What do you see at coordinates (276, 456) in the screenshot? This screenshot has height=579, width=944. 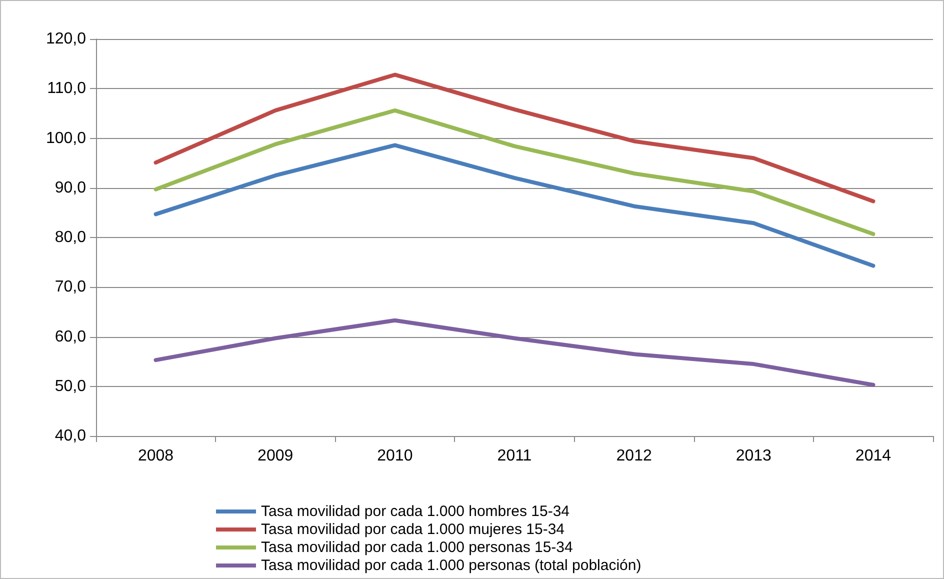 I see `x-tick-label: 2009` at bounding box center [276, 456].